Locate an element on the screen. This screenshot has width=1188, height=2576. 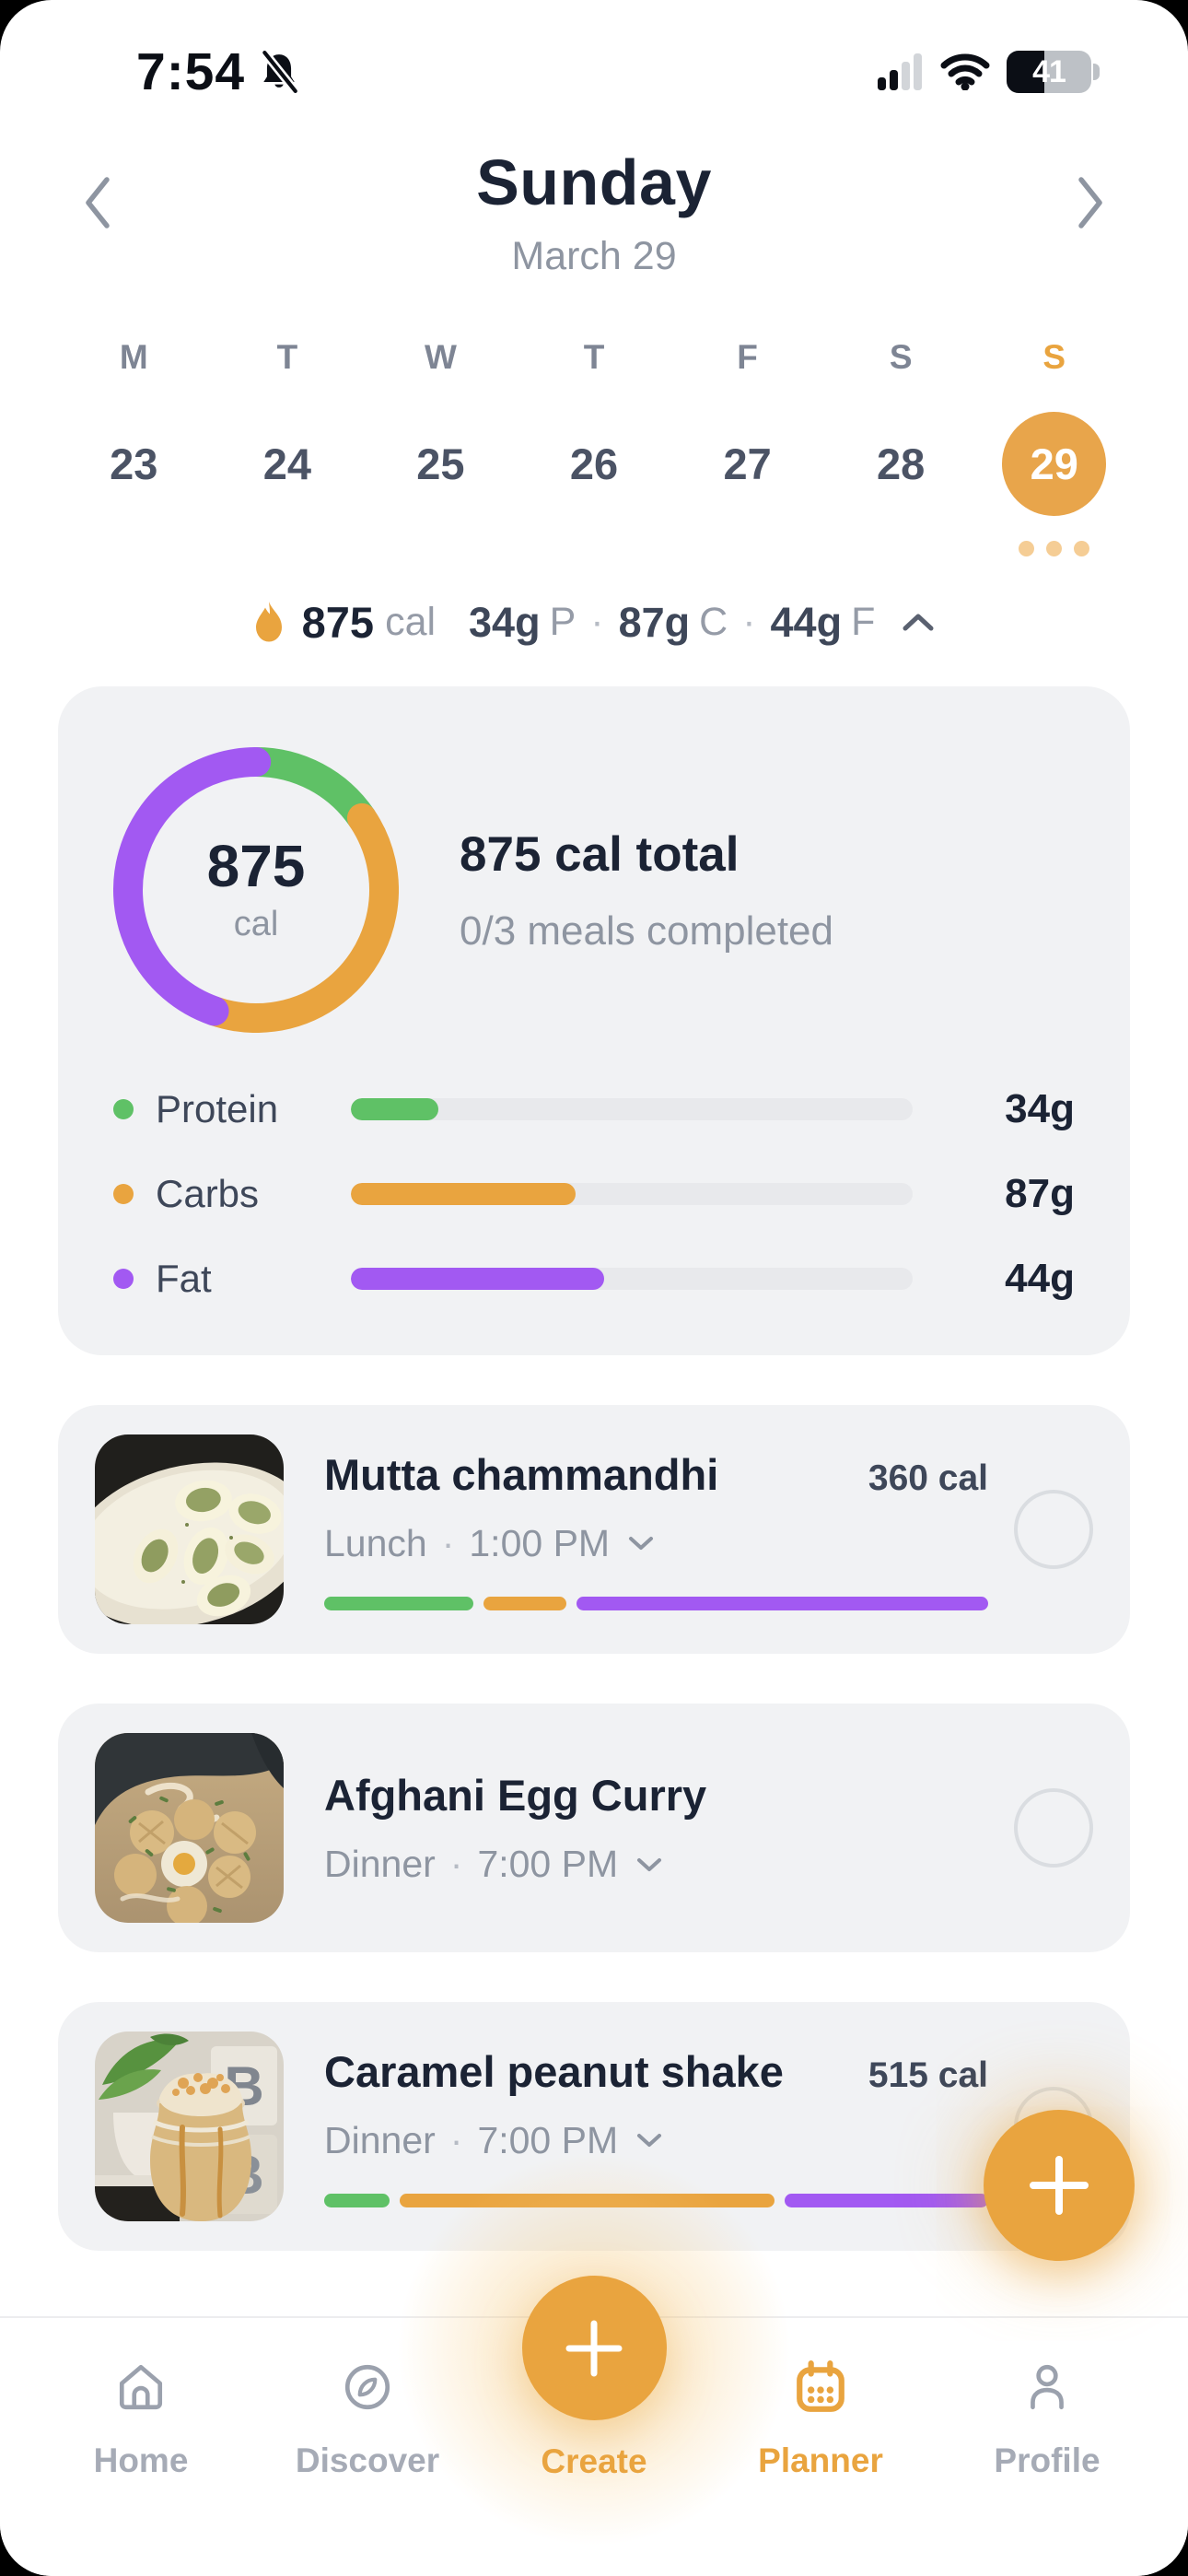
add-meal-fab is located at coordinates (1060, 2185).